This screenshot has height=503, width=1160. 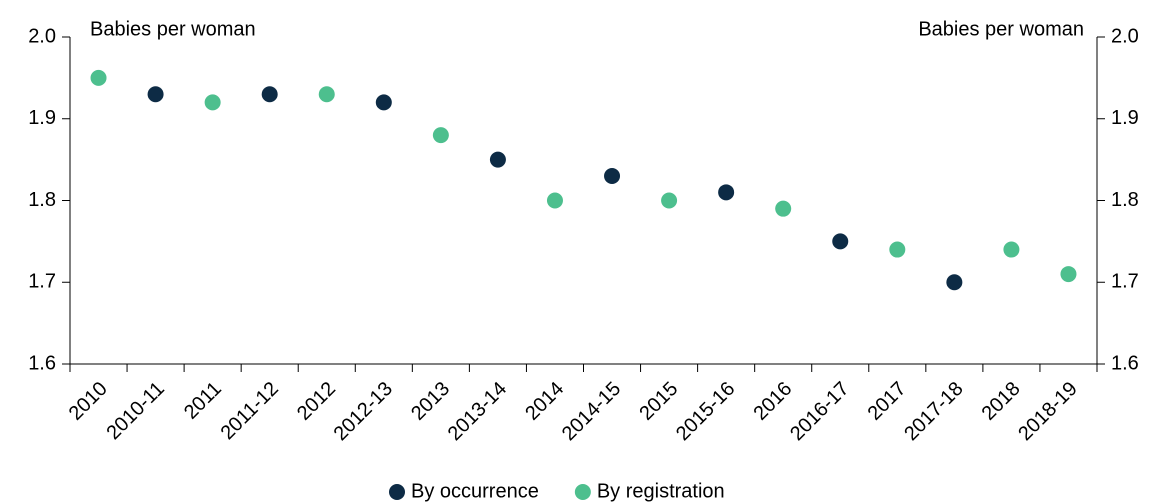 What do you see at coordinates (591, 411) in the screenshot?
I see `x-tick-label: 2014-15` at bounding box center [591, 411].